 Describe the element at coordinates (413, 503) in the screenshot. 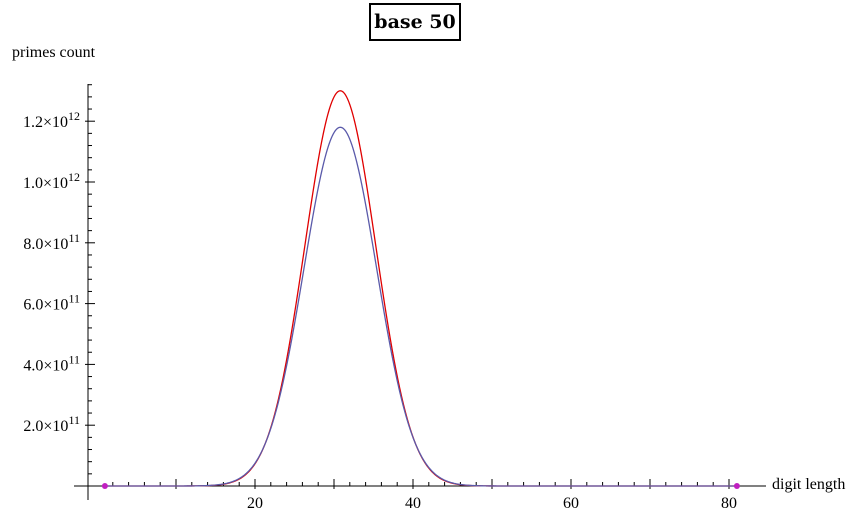

I see `x-tick-label: 40` at that location.